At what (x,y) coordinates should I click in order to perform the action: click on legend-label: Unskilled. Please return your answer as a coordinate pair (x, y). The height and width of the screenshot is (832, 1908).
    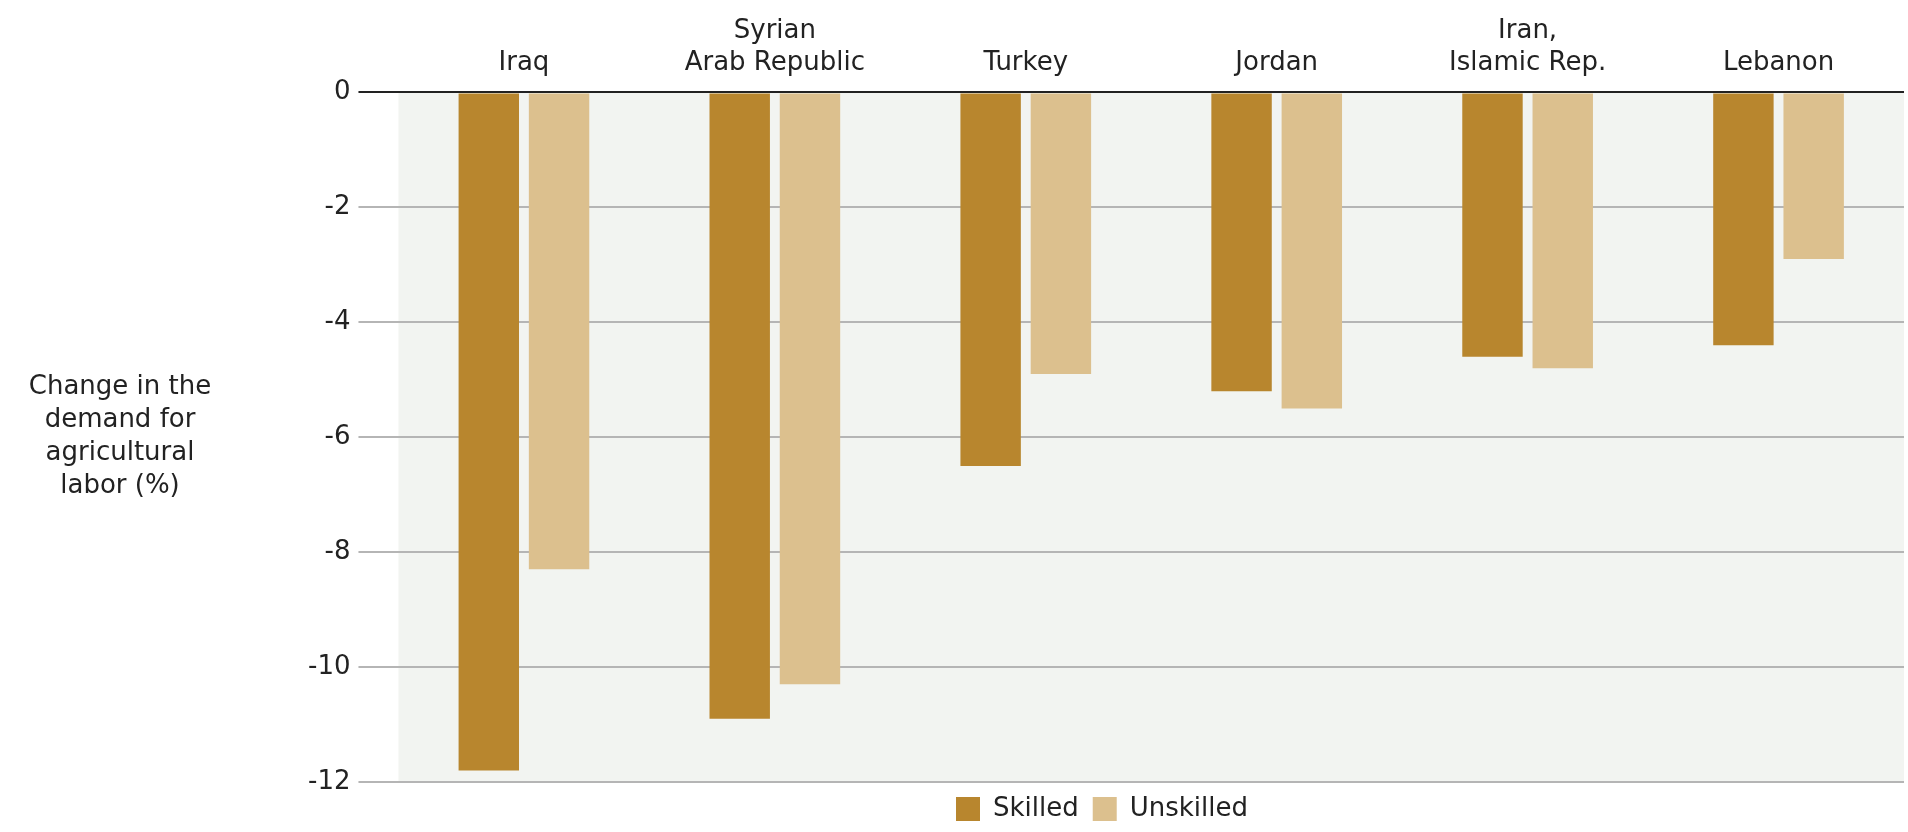
    Looking at the image, I should click on (1189, 806).